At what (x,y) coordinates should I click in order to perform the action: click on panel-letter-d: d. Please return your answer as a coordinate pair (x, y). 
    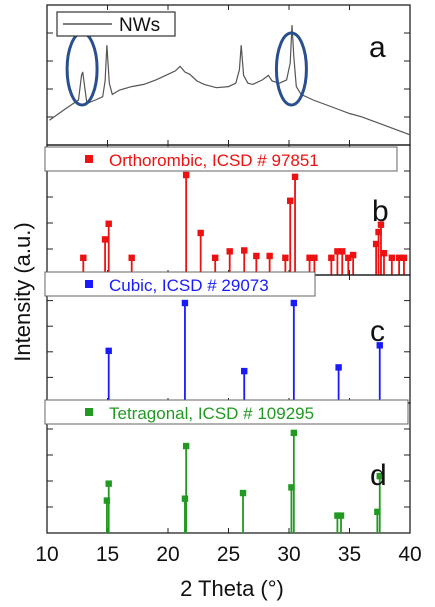
    Looking at the image, I should click on (378, 475).